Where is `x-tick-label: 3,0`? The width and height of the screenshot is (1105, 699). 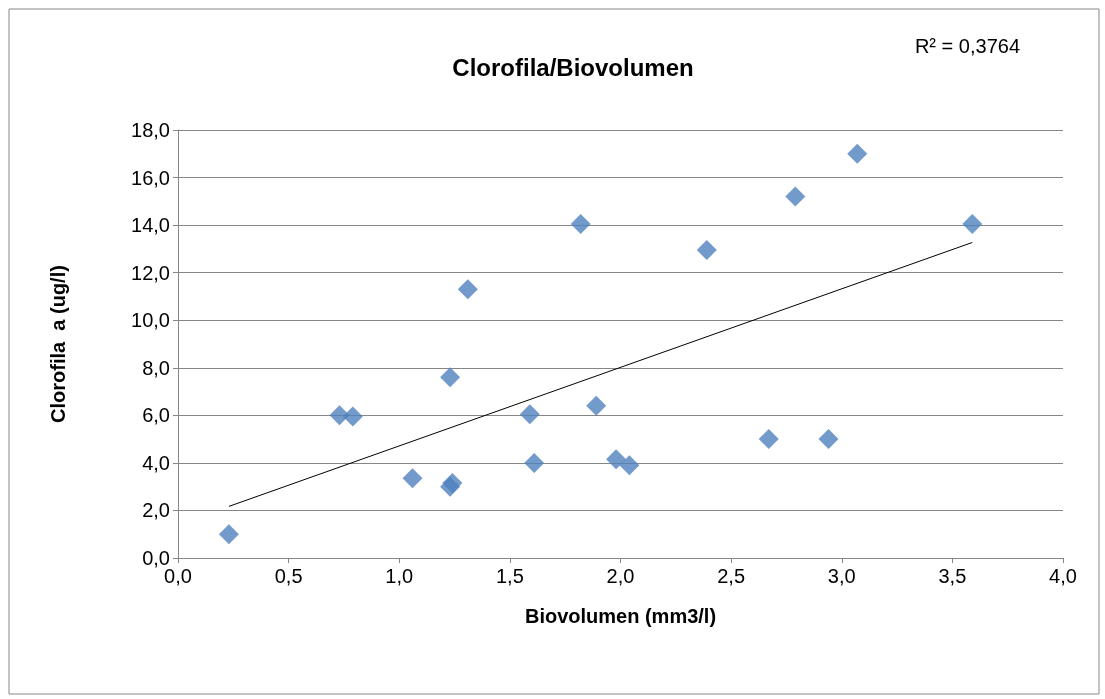 x-tick-label: 3,0 is located at coordinates (841, 576).